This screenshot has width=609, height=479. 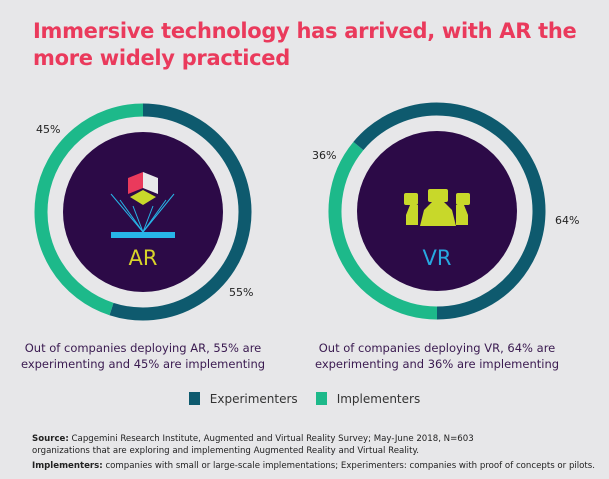 What do you see at coordinates (143, 258) in the screenshot?
I see `ar-label: AR` at bounding box center [143, 258].